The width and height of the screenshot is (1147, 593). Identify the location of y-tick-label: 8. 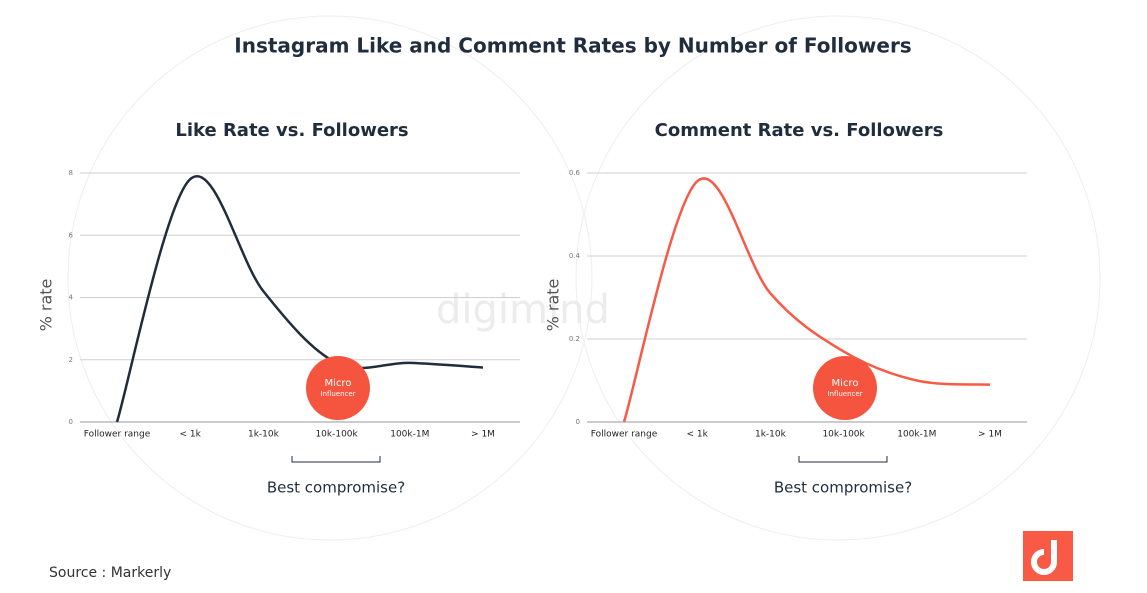
(71, 173).